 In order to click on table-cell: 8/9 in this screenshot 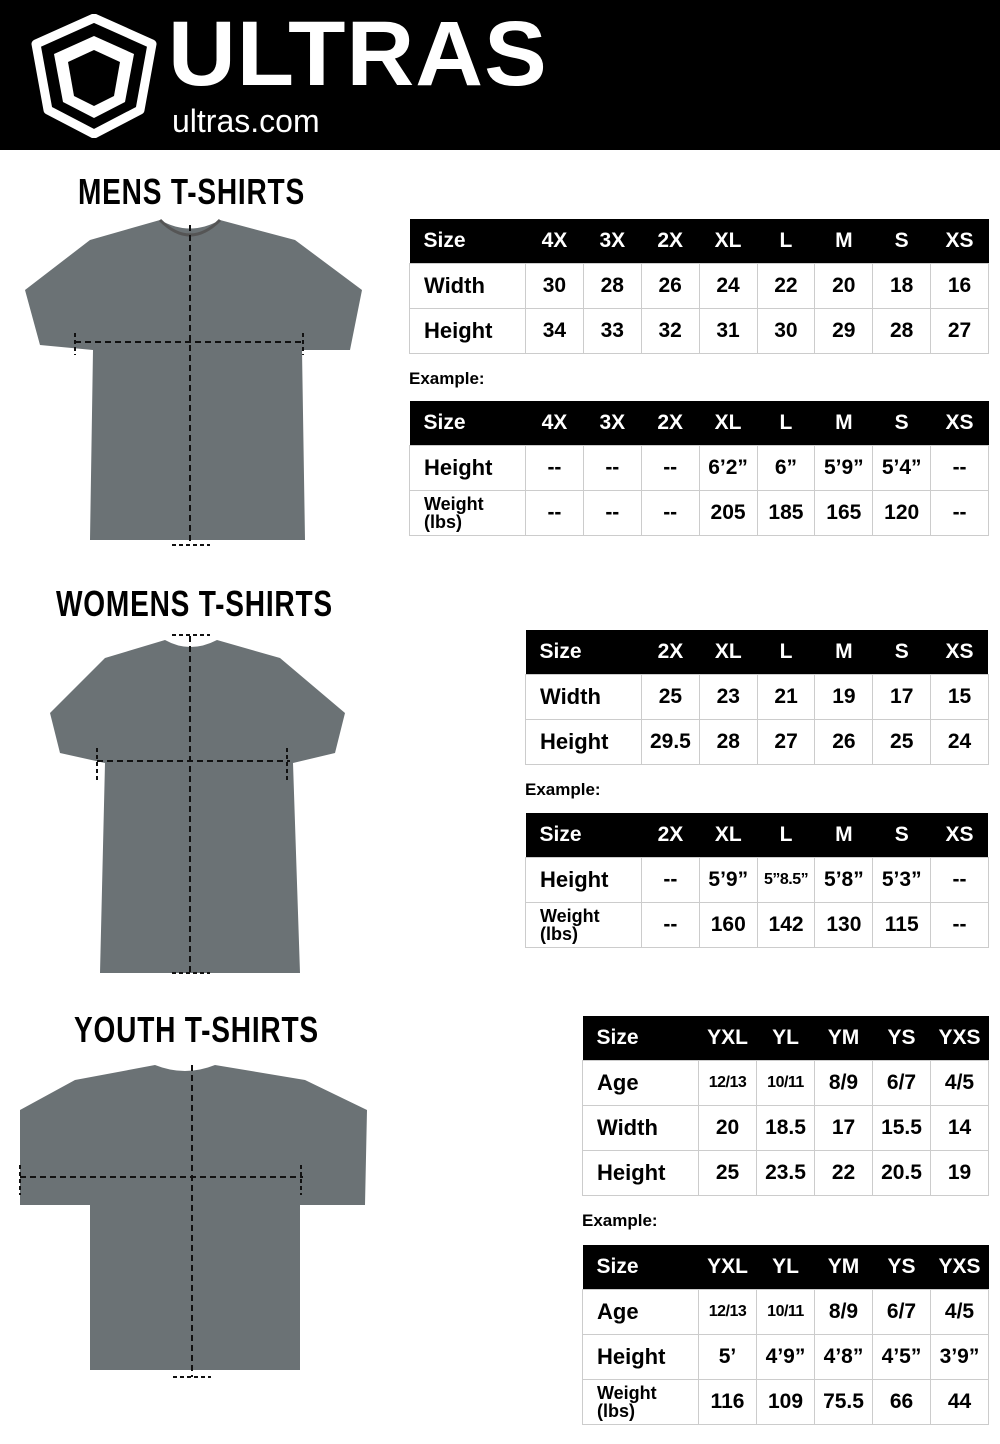, I will do `click(843, 1082)`.